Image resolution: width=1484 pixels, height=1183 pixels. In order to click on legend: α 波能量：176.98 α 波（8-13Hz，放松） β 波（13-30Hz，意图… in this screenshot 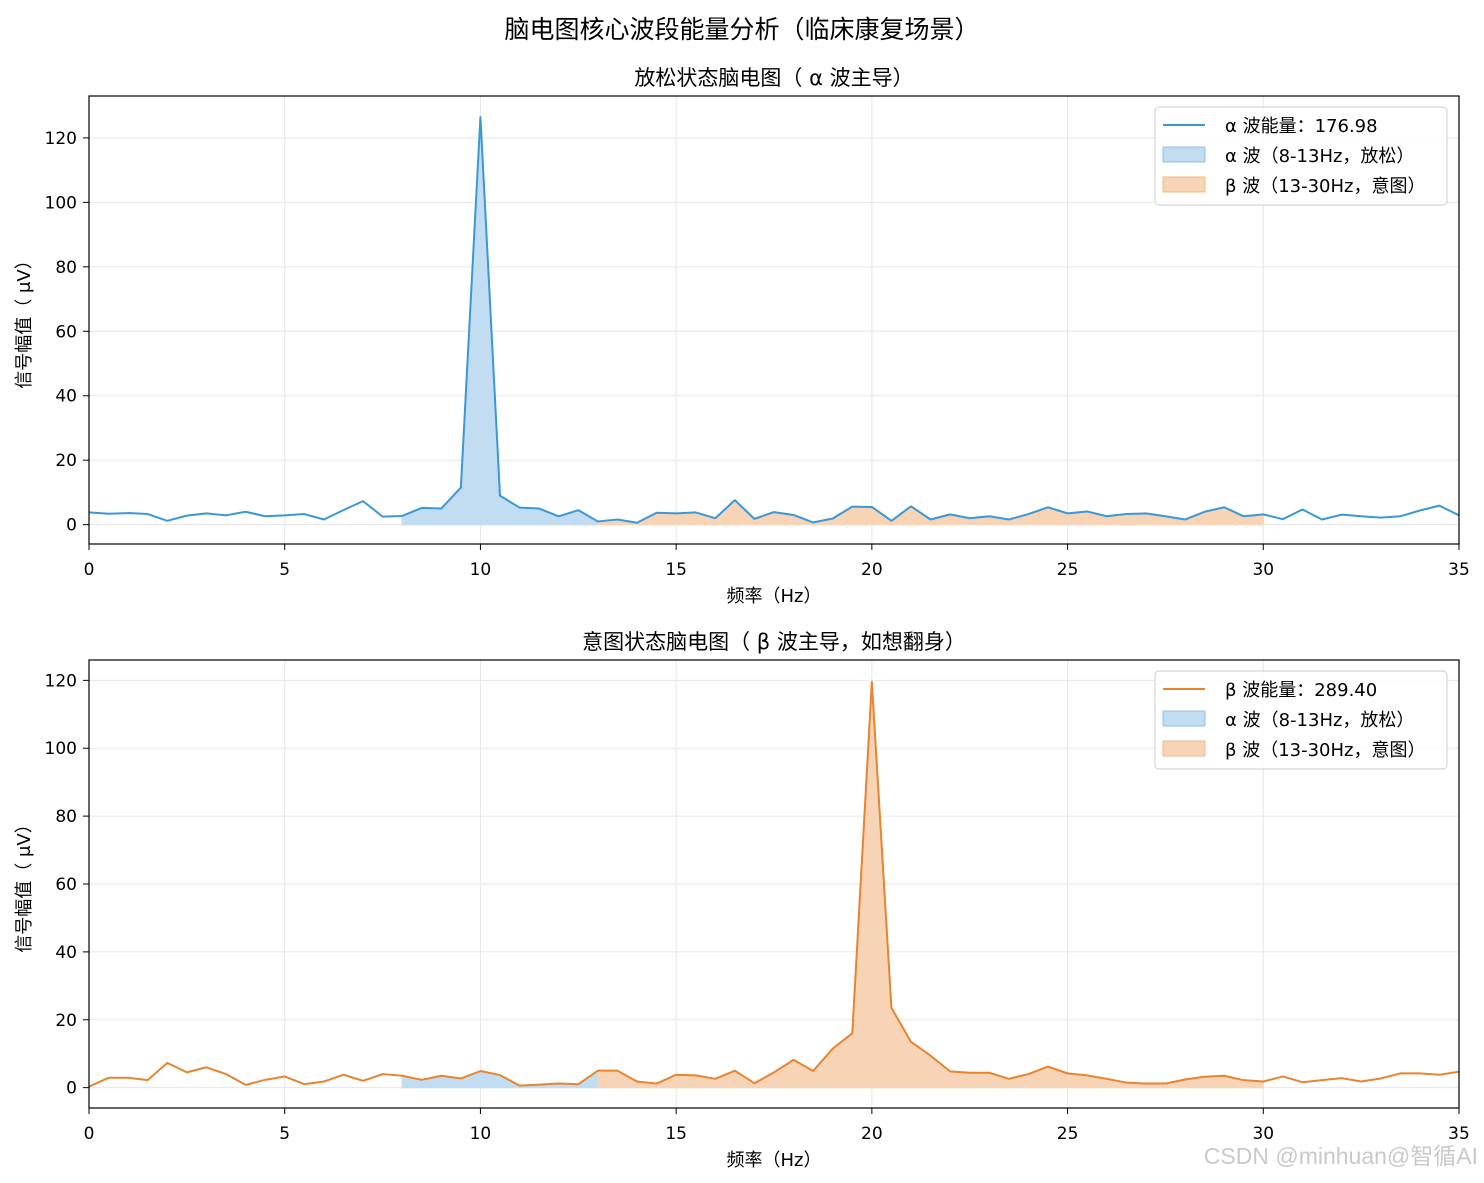, I will do `click(1301, 156)`.